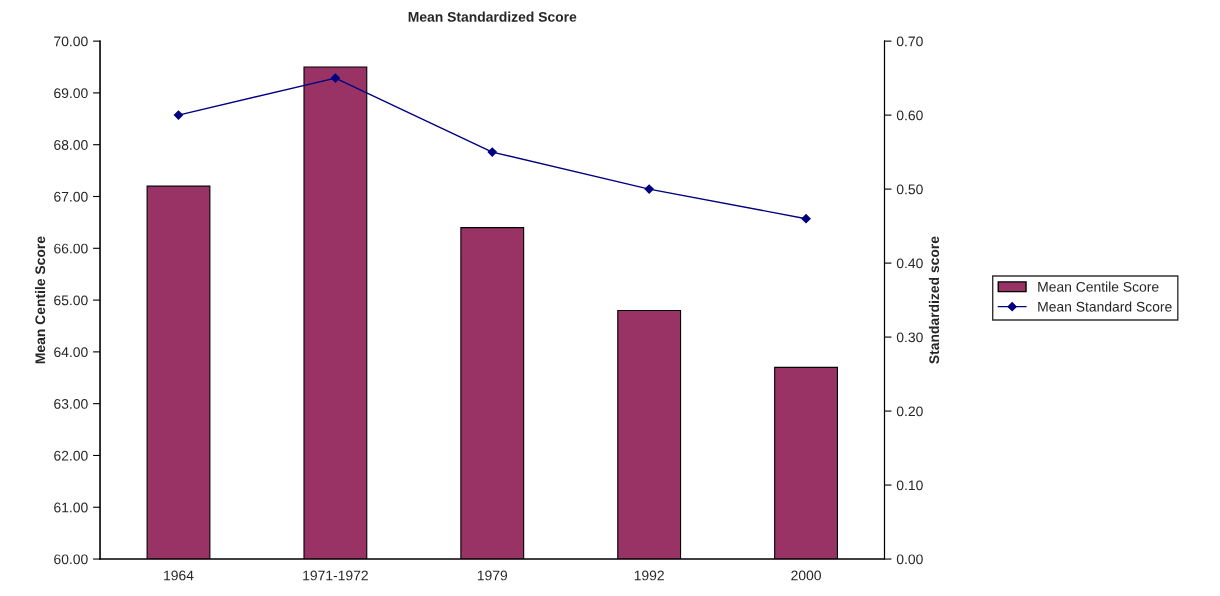  I want to click on y-tick-label: 66.00, so click(71, 248).